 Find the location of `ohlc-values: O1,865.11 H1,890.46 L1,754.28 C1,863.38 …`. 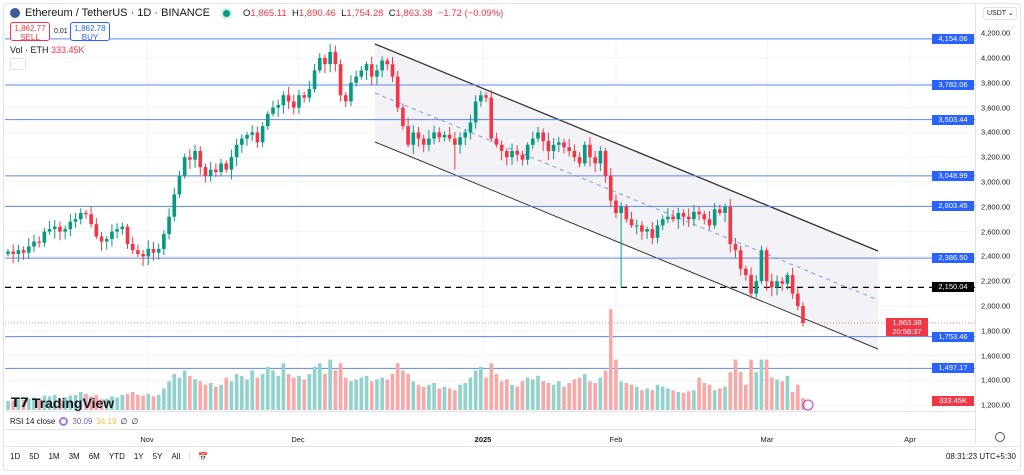

ohlc-values: O1,865.11 H1,890.46 L1,754.28 C1,863.38 … is located at coordinates (373, 13).